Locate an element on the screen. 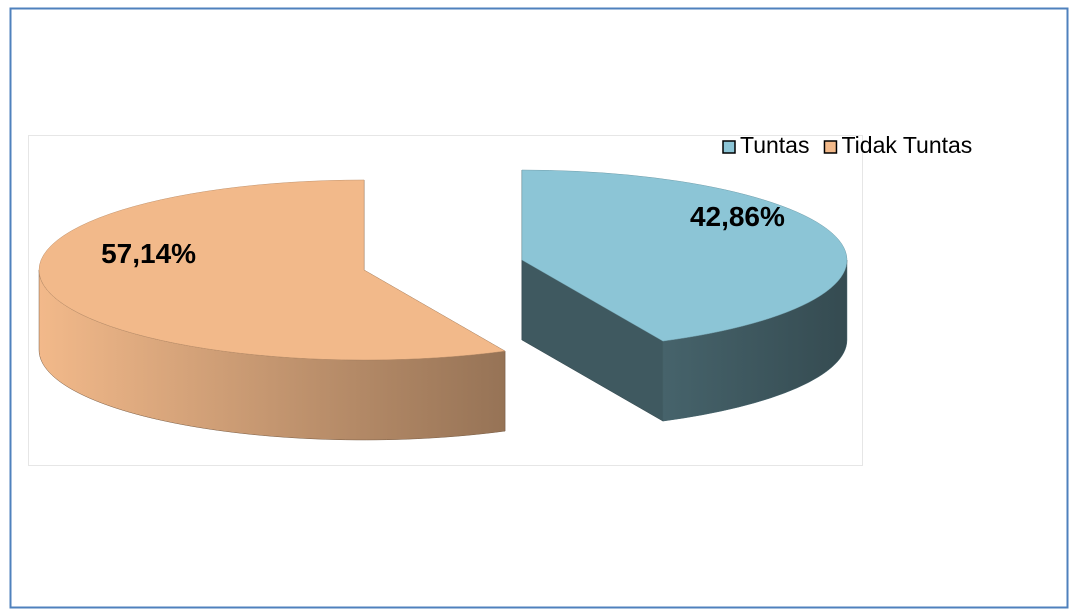 The height and width of the screenshot is (613, 1071). slice is located at coordinates (684, 295).